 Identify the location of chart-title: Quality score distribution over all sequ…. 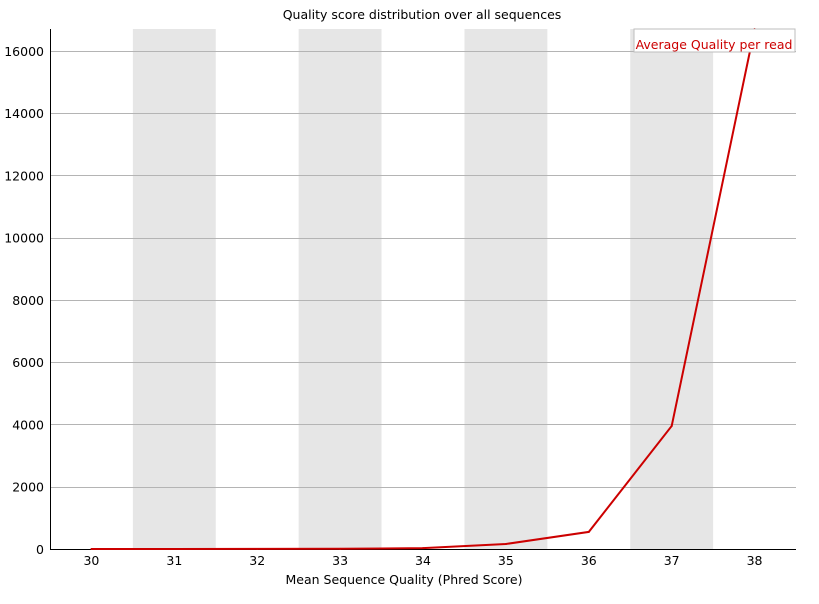
(422, 14).